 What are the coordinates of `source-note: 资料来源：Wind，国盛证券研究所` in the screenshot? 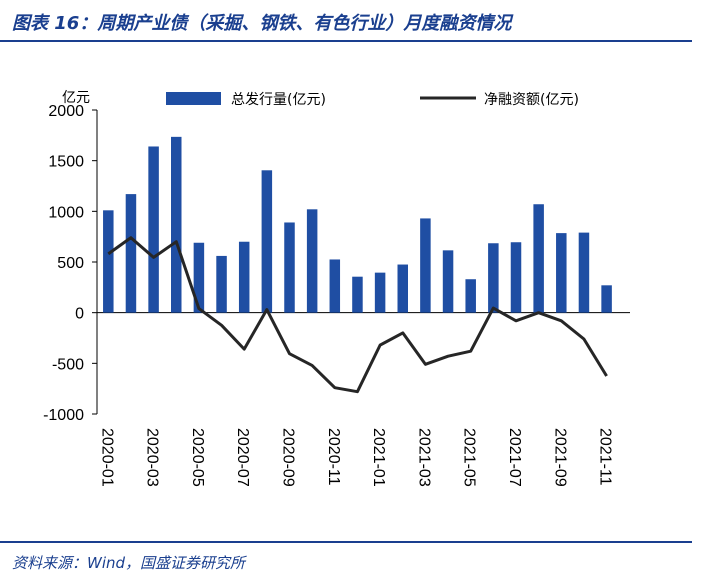 It's located at (129, 563).